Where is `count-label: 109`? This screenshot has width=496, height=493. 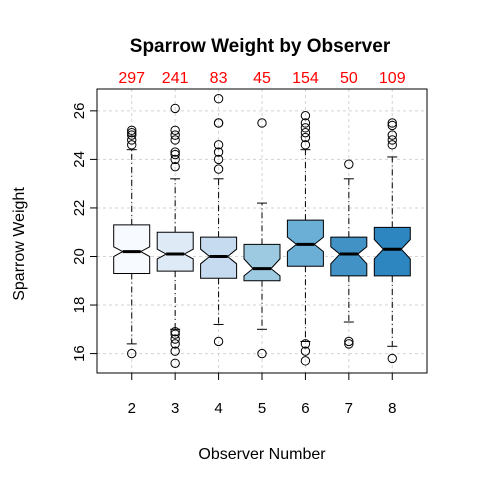
count-label: 109 is located at coordinates (392, 78).